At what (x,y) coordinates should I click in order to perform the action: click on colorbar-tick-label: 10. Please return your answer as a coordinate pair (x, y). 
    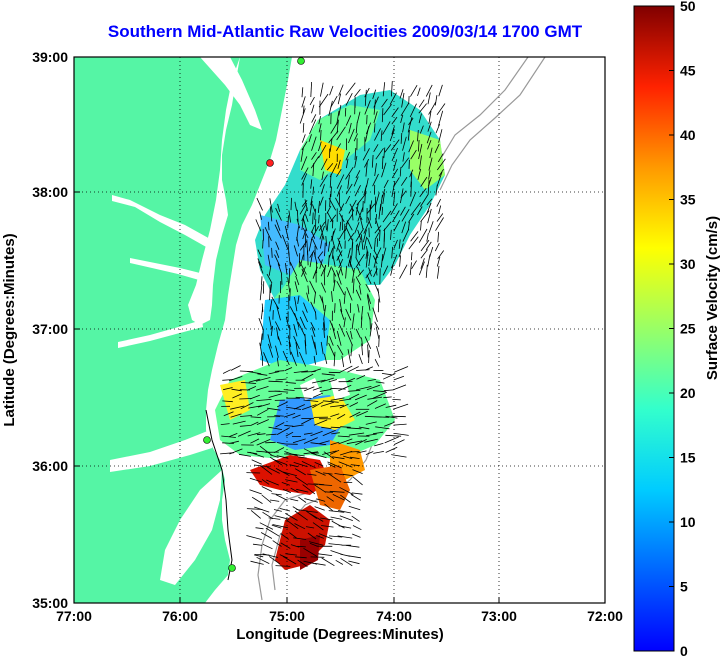
    Looking at the image, I should click on (688, 522).